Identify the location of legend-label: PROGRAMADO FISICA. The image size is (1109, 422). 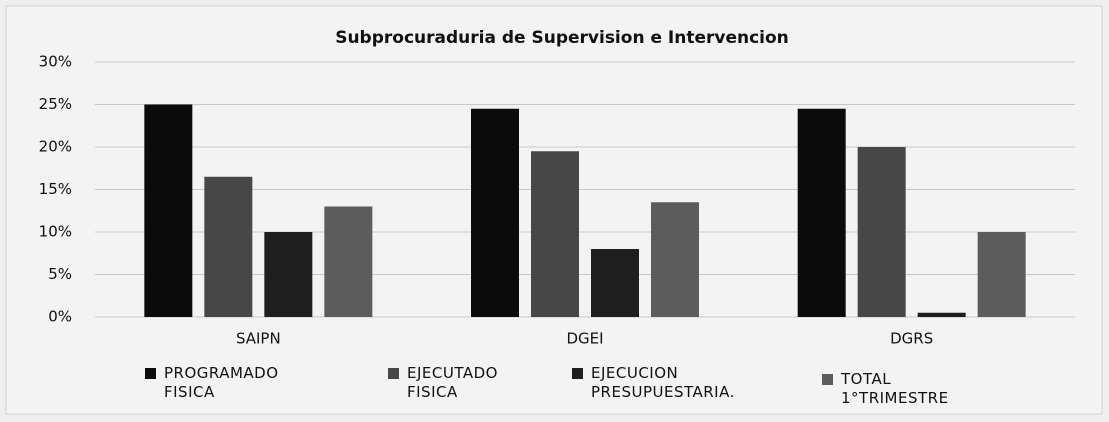
(221, 382).